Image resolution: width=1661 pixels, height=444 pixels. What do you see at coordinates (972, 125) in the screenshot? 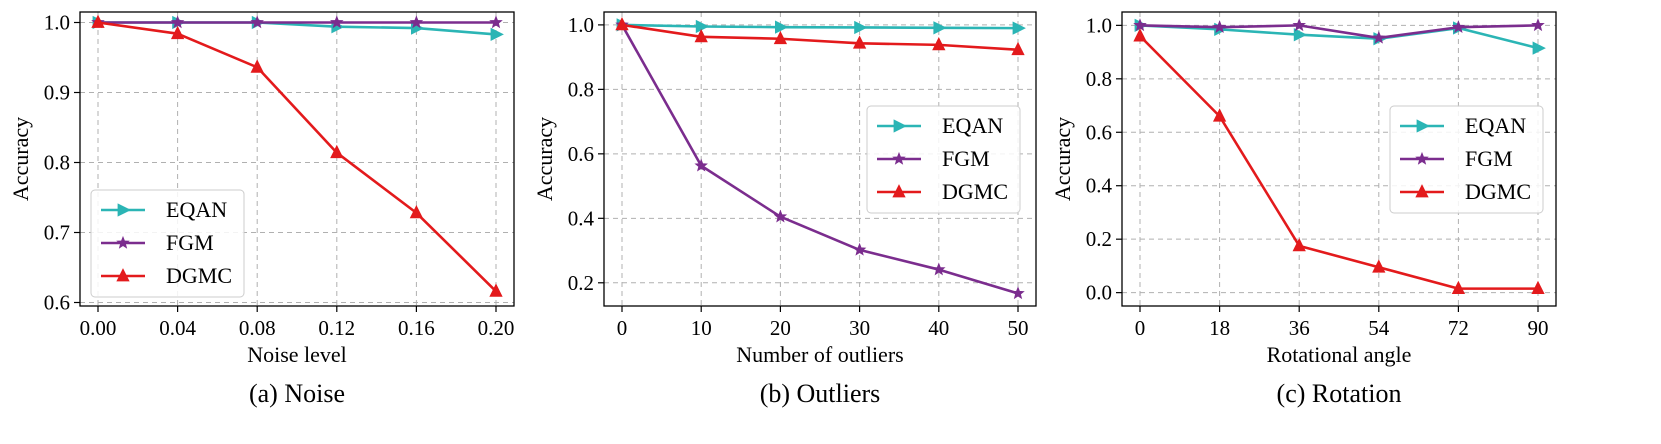
I see `legend-label: EQAN` at bounding box center [972, 125].